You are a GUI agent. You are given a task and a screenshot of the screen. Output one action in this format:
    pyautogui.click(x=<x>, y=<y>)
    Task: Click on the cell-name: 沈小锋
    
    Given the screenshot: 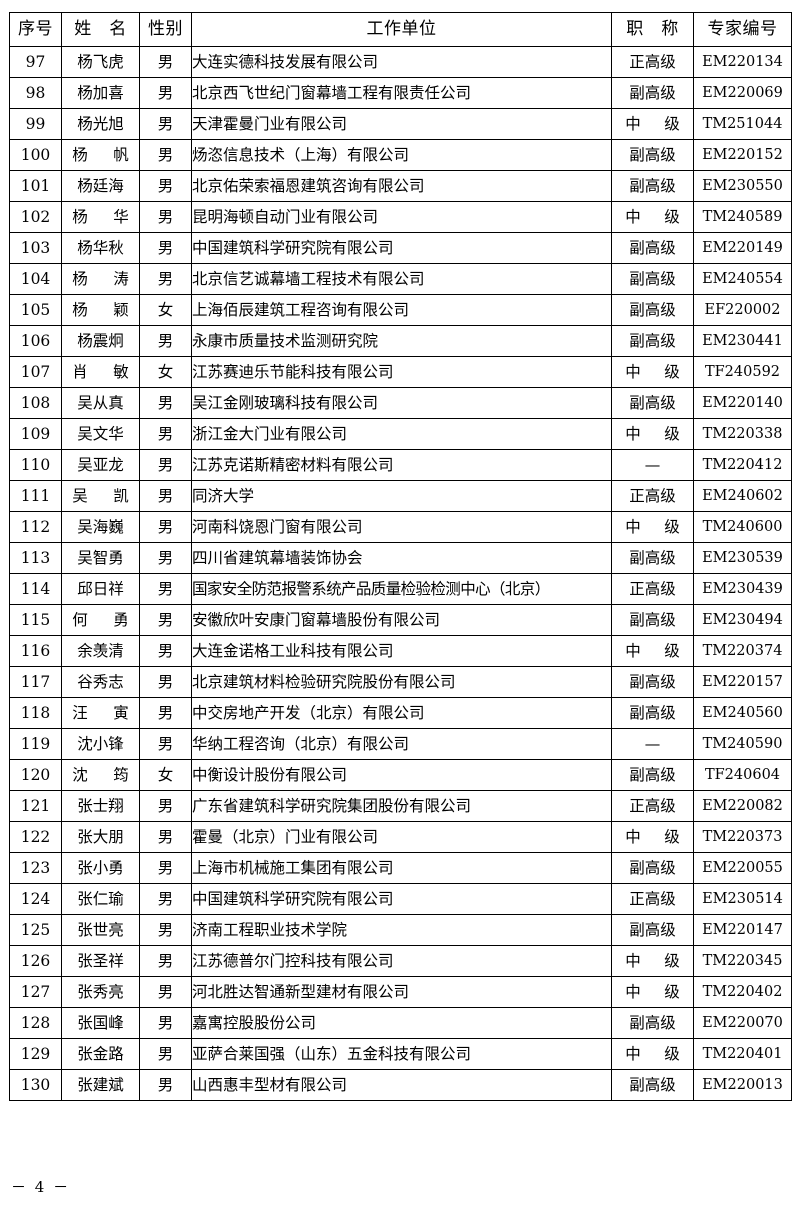 What is the action you would take?
    pyautogui.click(x=100, y=744)
    